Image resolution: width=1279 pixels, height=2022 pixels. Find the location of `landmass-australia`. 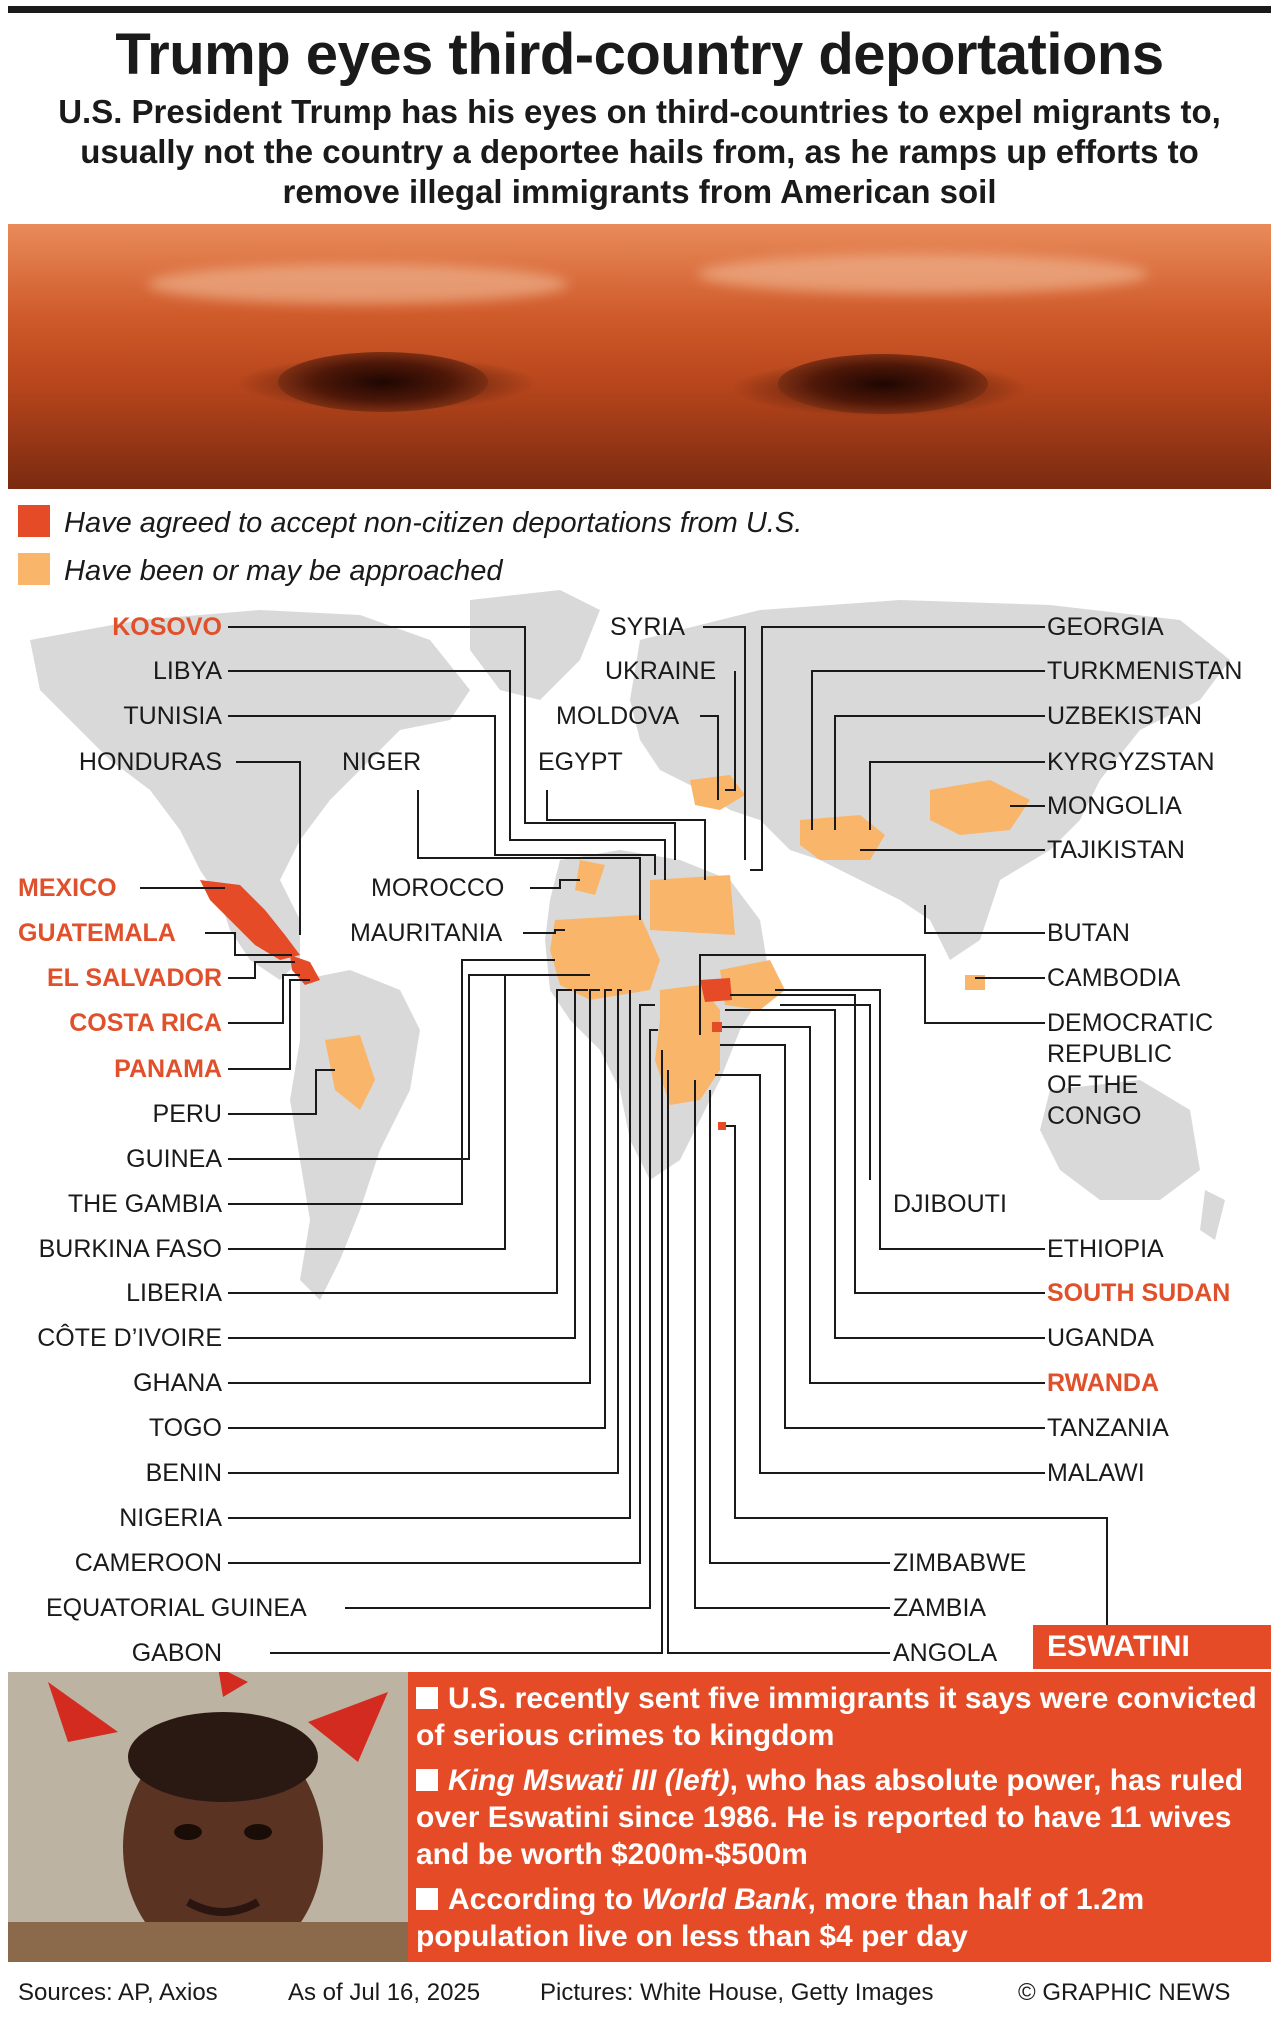

landmass-australia is located at coordinates (1120, 1140).